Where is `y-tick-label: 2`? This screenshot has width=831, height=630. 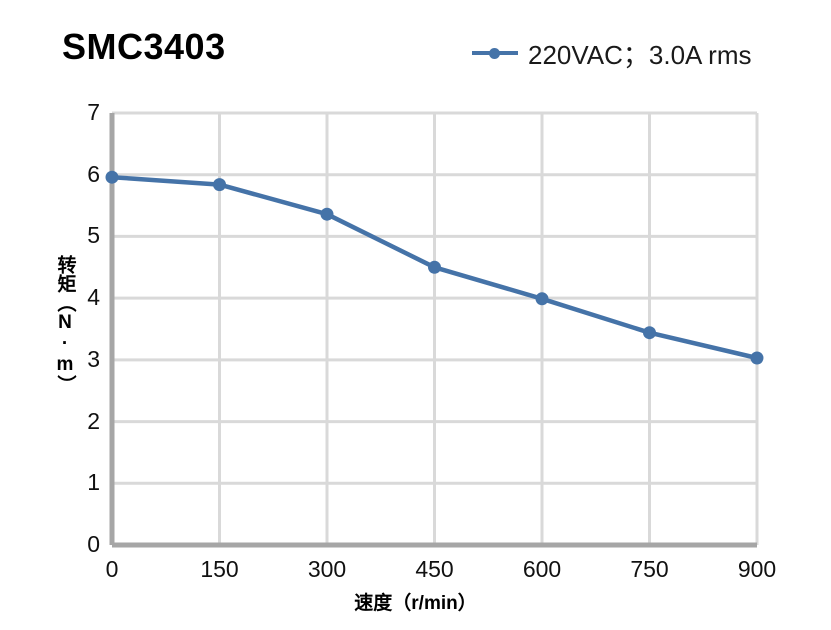
y-tick-label: 2 is located at coordinates (93, 420).